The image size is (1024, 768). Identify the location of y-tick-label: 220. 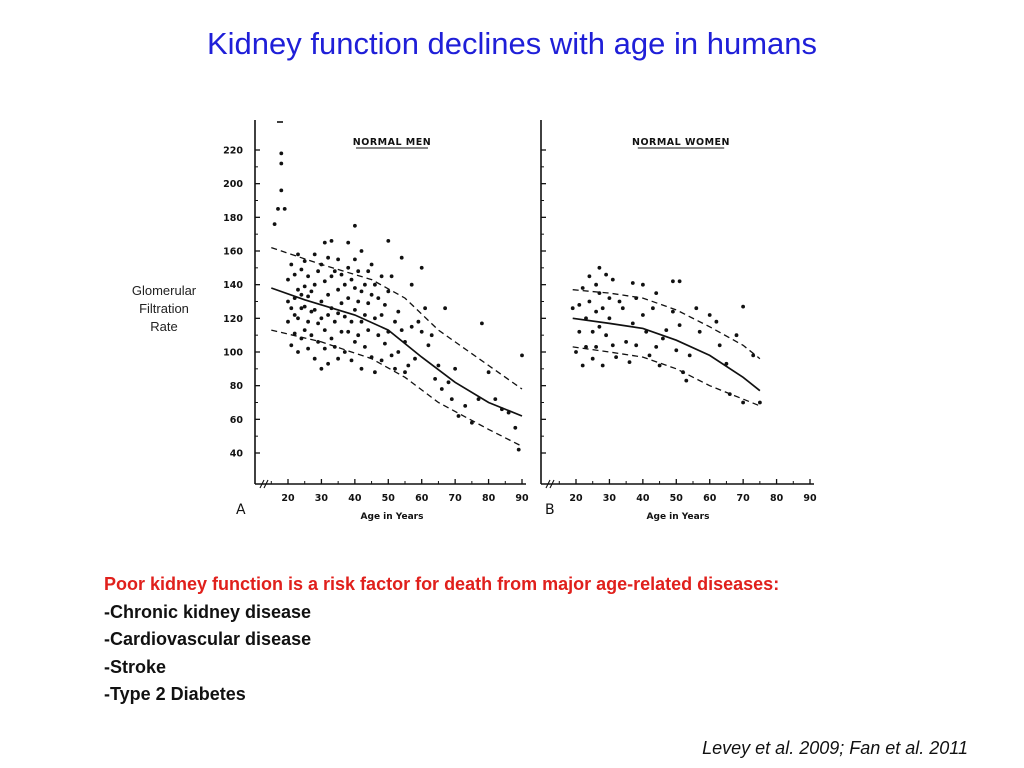
(233, 151).